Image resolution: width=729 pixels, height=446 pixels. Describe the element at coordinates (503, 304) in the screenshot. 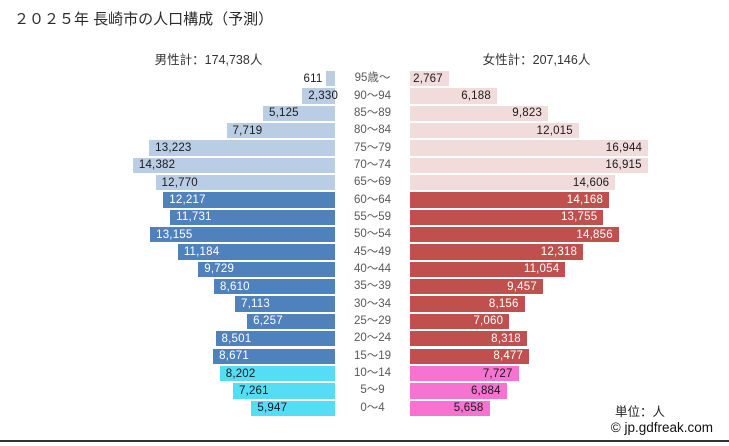

I see `female-value: 8,156` at that location.